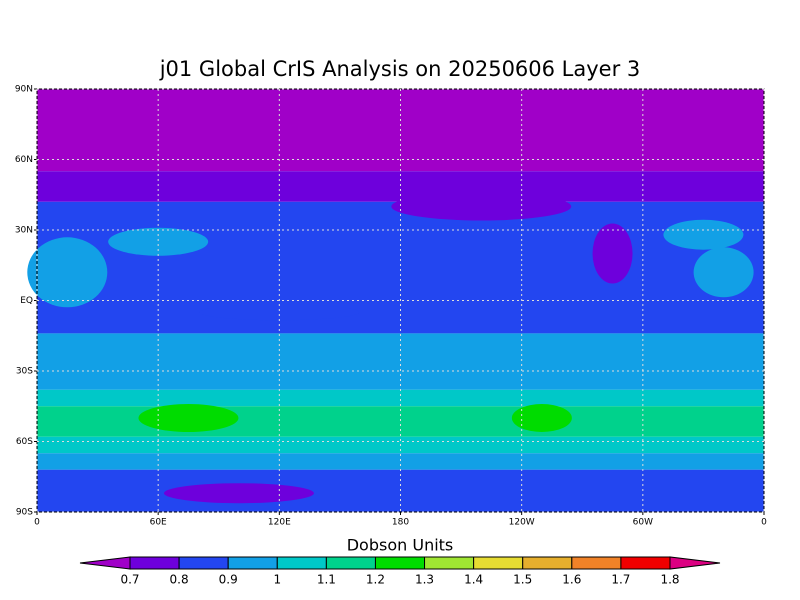 The height and width of the screenshot is (600, 800). What do you see at coordinates (400, 523) in the screenshot?
I see `lon-tick-label: 180` at bounding box center [400, 523].